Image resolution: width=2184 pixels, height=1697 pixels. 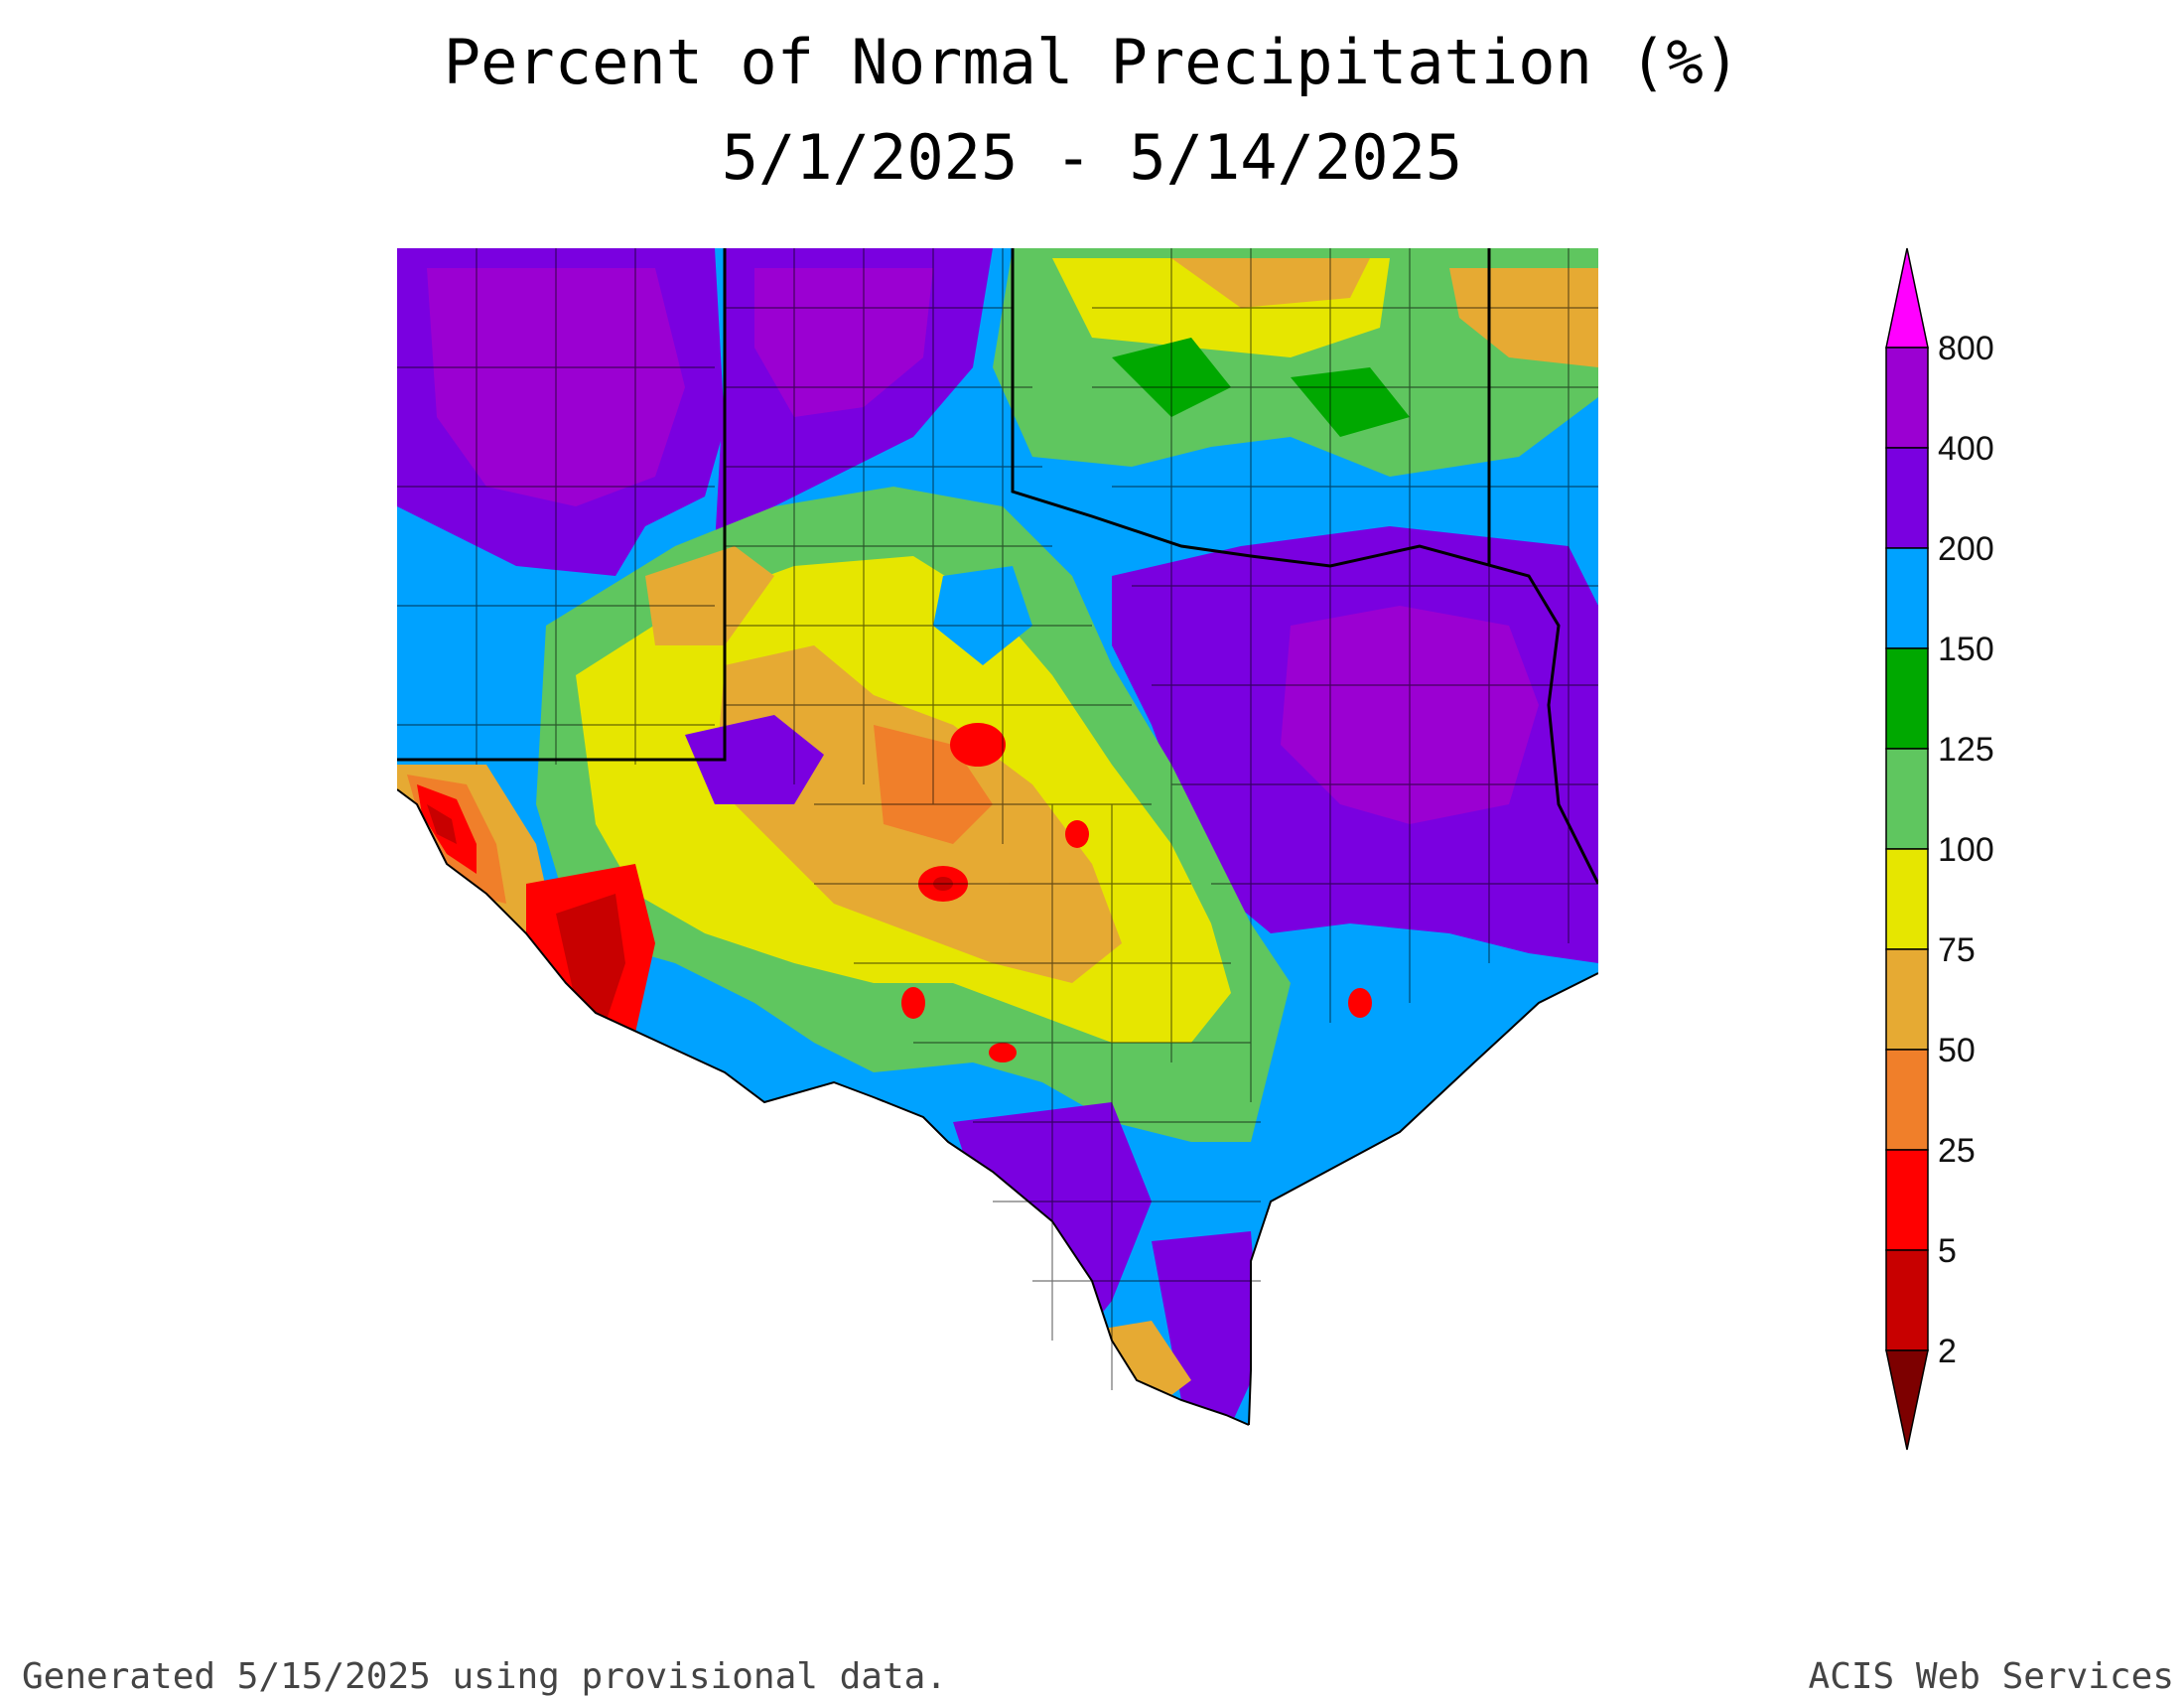 I want to click on legend-arrow-bottom, so click(x=1907, y=1400).